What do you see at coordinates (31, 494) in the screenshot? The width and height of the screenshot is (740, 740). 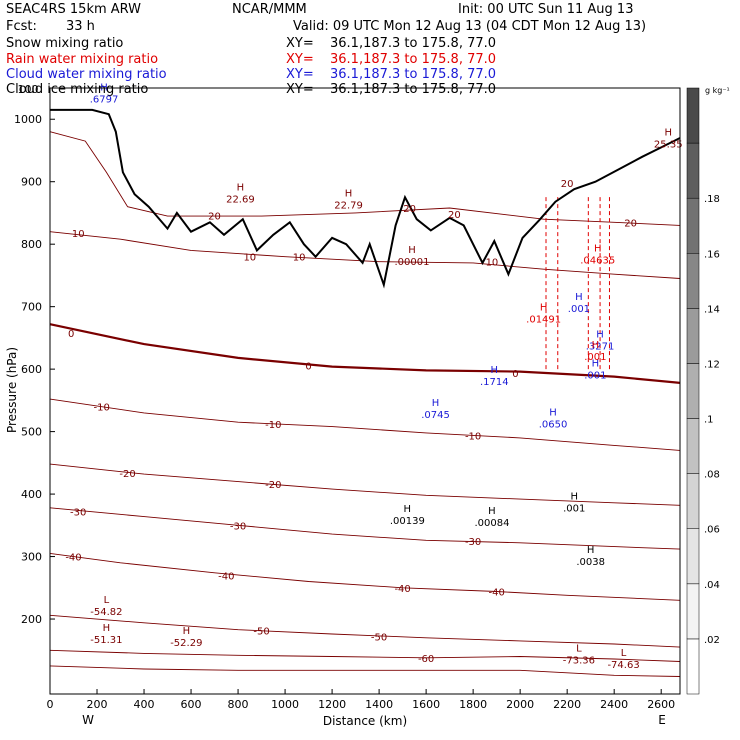 I see `y-tick-label: 400` at bounding box center [31, 494].